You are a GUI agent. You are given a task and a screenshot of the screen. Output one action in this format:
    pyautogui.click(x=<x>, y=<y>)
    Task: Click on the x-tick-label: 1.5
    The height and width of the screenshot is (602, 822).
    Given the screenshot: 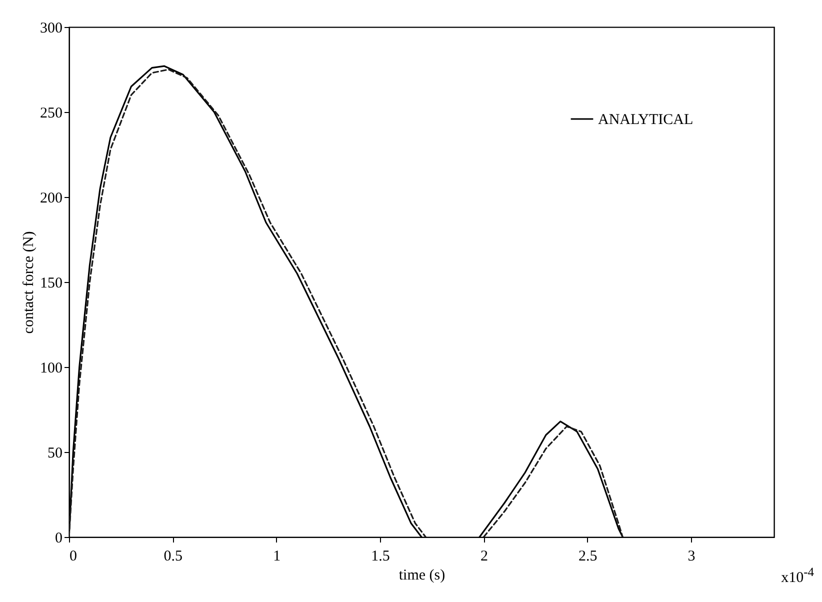 What is the action you would take?
    pyautogui.click(x=380, y=556)
    